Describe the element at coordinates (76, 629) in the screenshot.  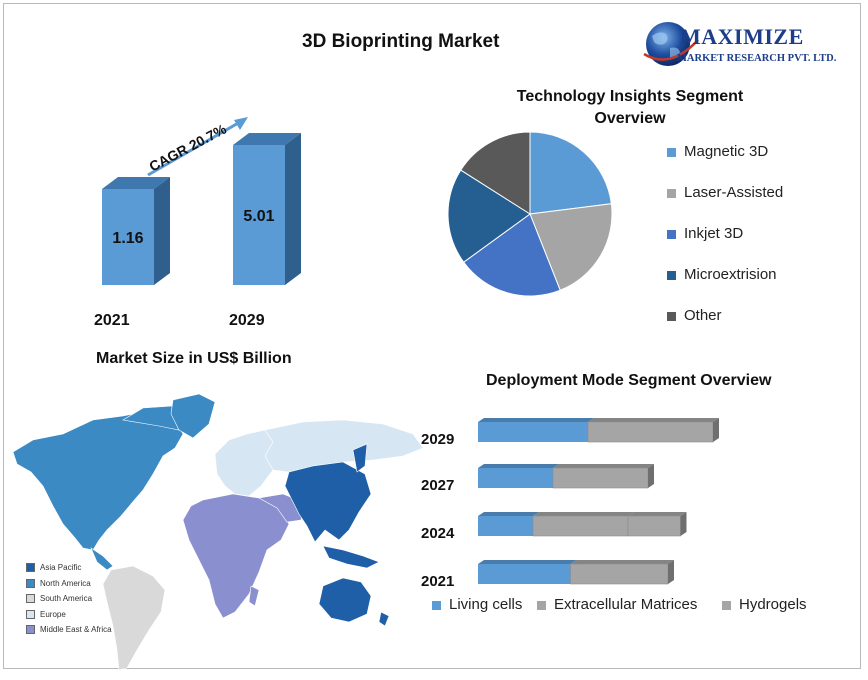
I see `map-legend-label: Middle East & Africa` at that location.